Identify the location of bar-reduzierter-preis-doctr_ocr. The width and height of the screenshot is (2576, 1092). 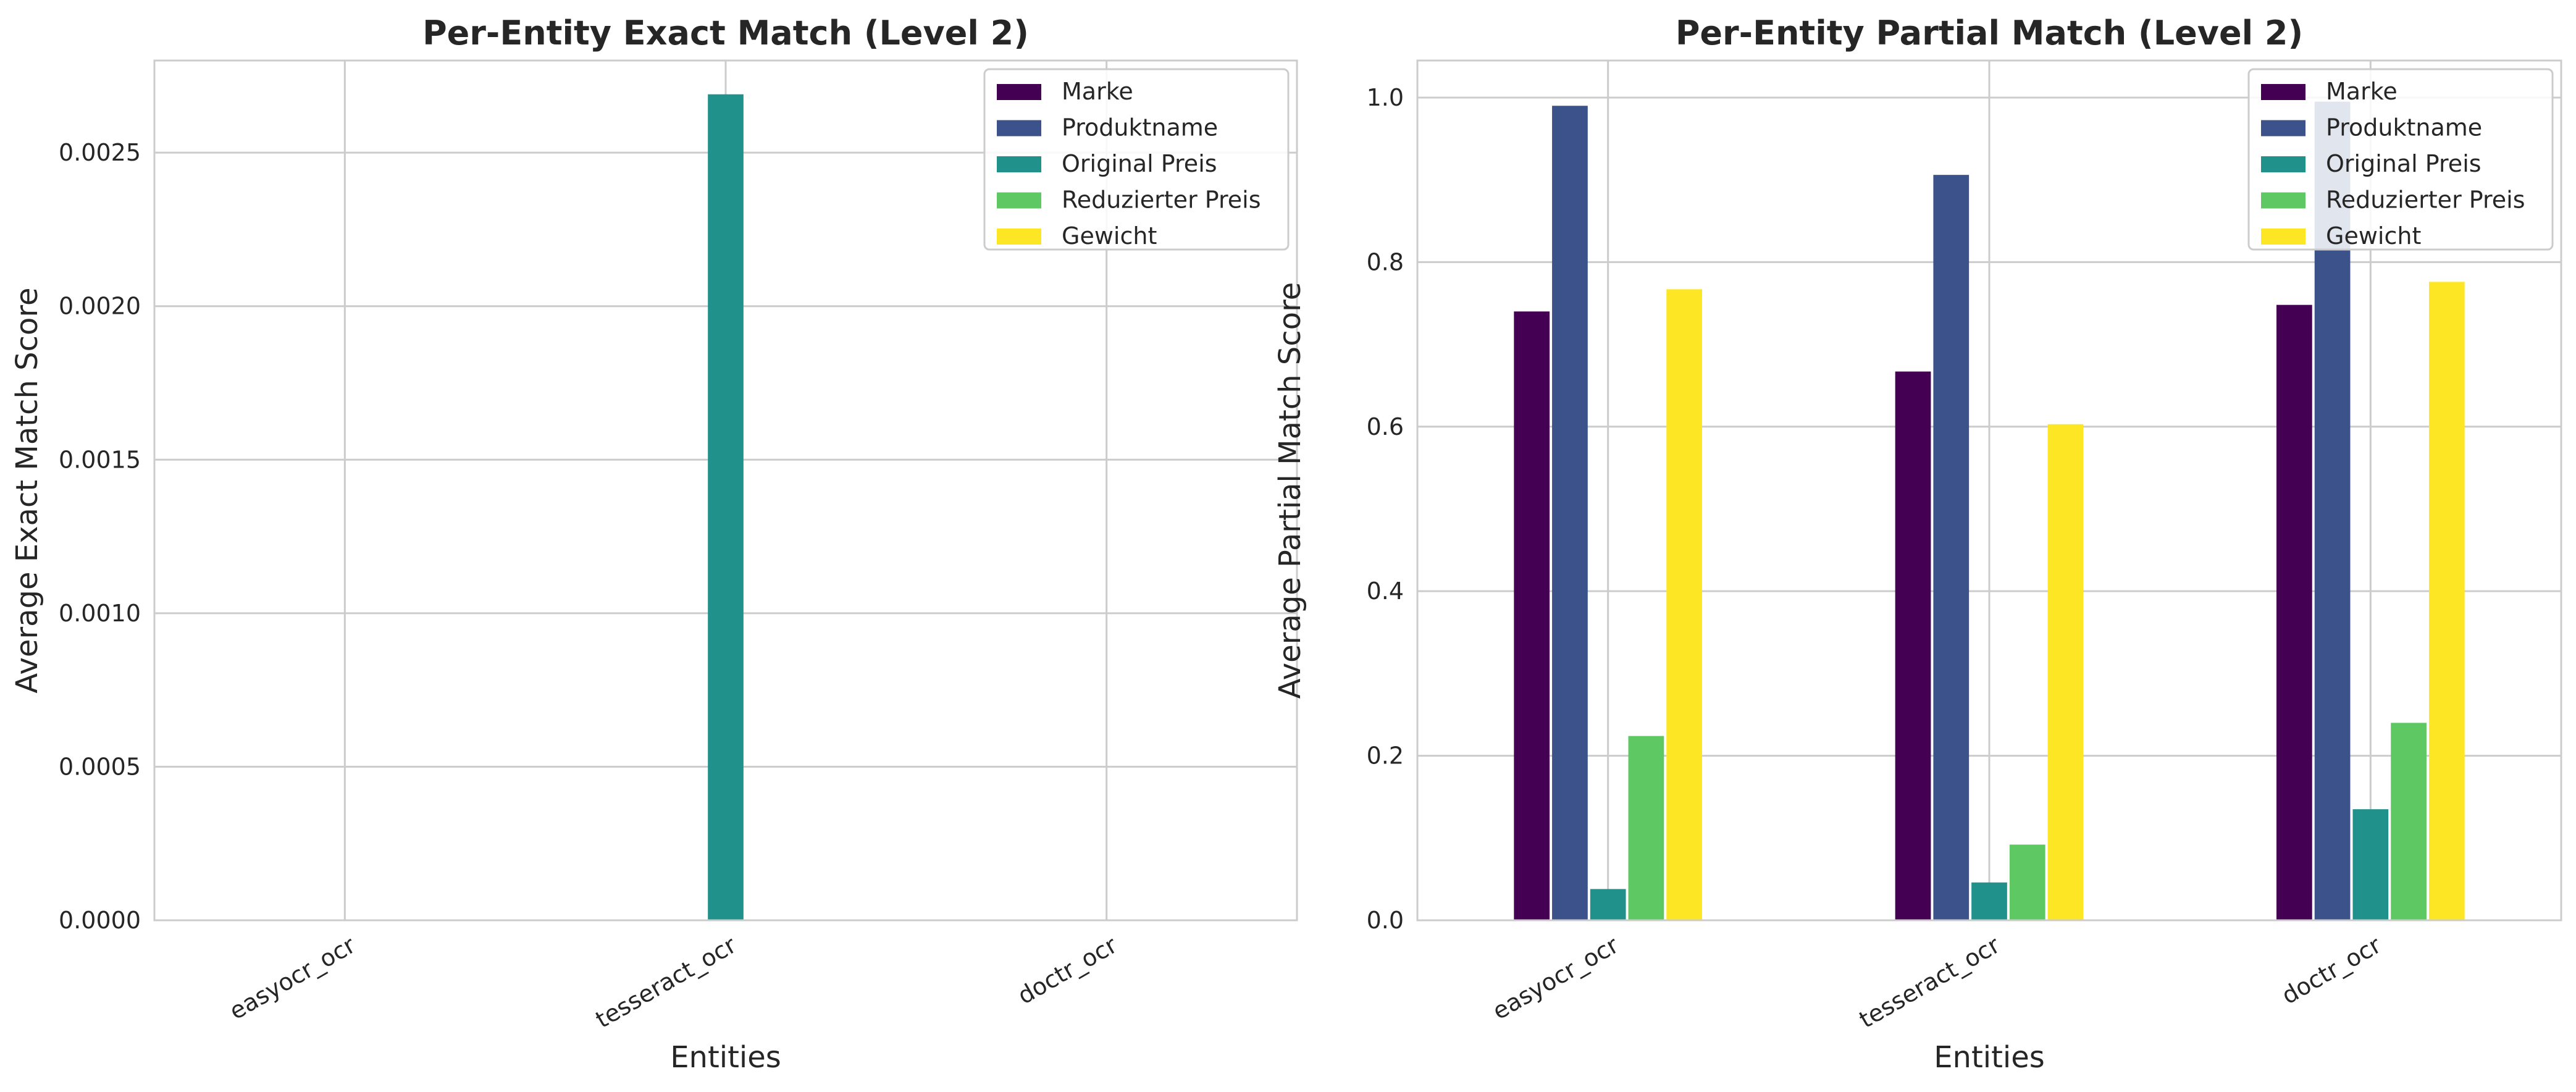
(2409, 821).